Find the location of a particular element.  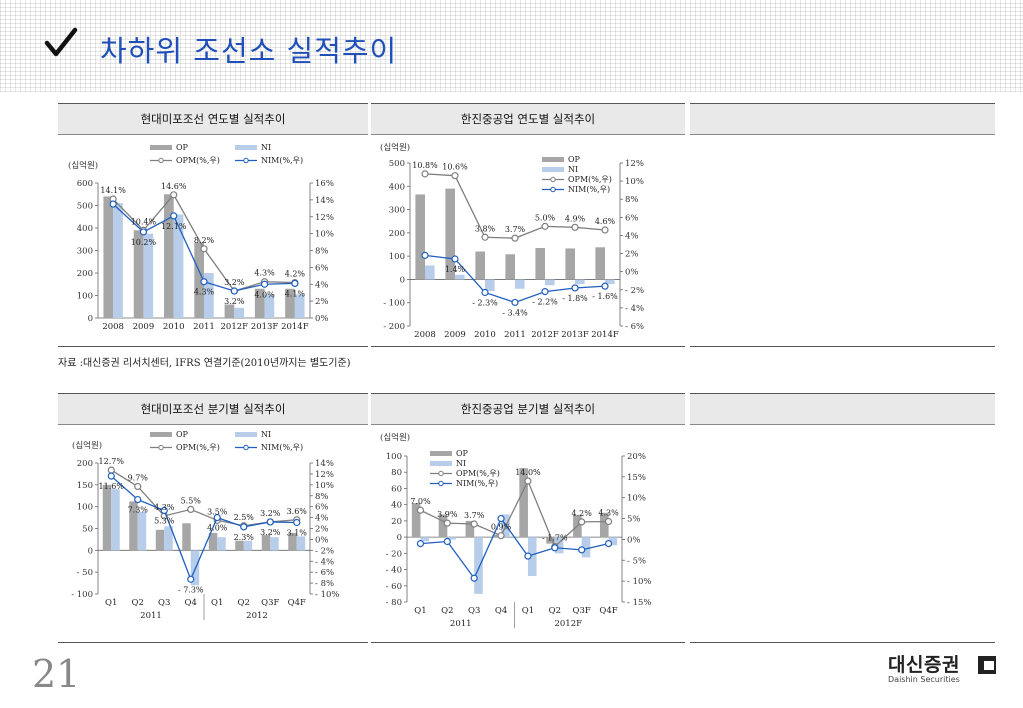

y2-tick-label: - 6% is located at coordinates (324, 573).